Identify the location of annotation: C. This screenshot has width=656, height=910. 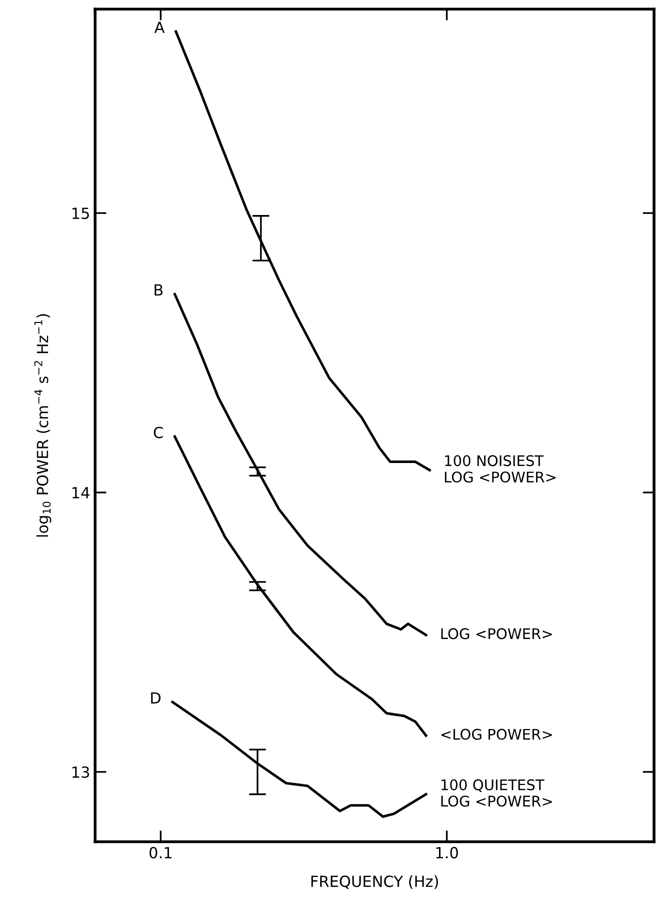
(158, 432).